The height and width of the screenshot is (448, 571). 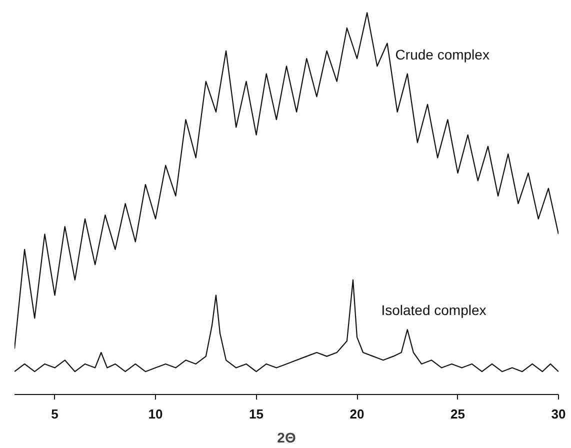 What do you see at coordinates (357, 414) in the screenshot?
I see `x-tick-label: 20` at bounding box center [357, 414].